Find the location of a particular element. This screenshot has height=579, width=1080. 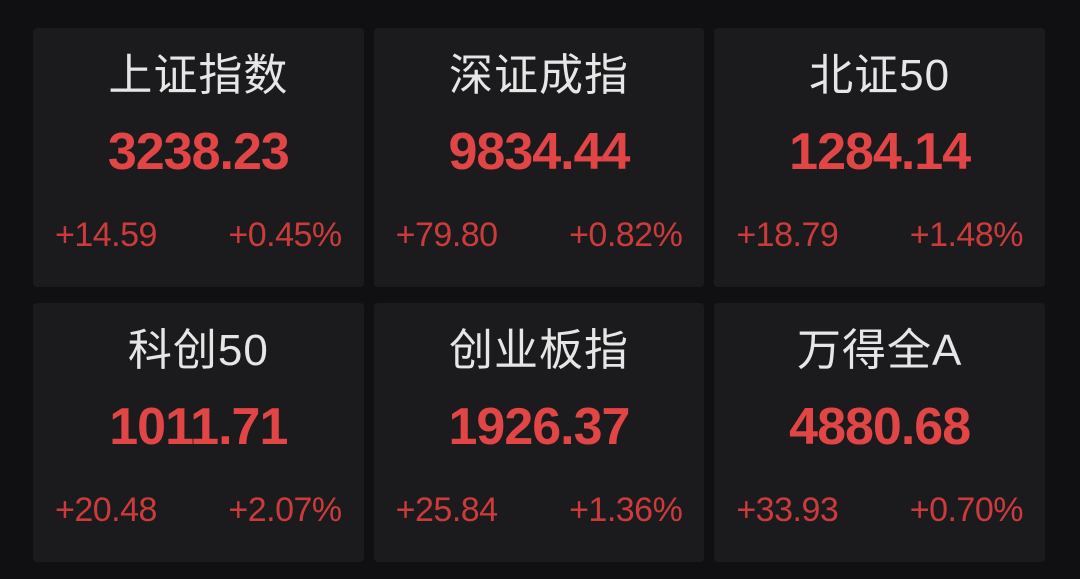

index-value: 1284.14 is located at coordinates (880, 152).